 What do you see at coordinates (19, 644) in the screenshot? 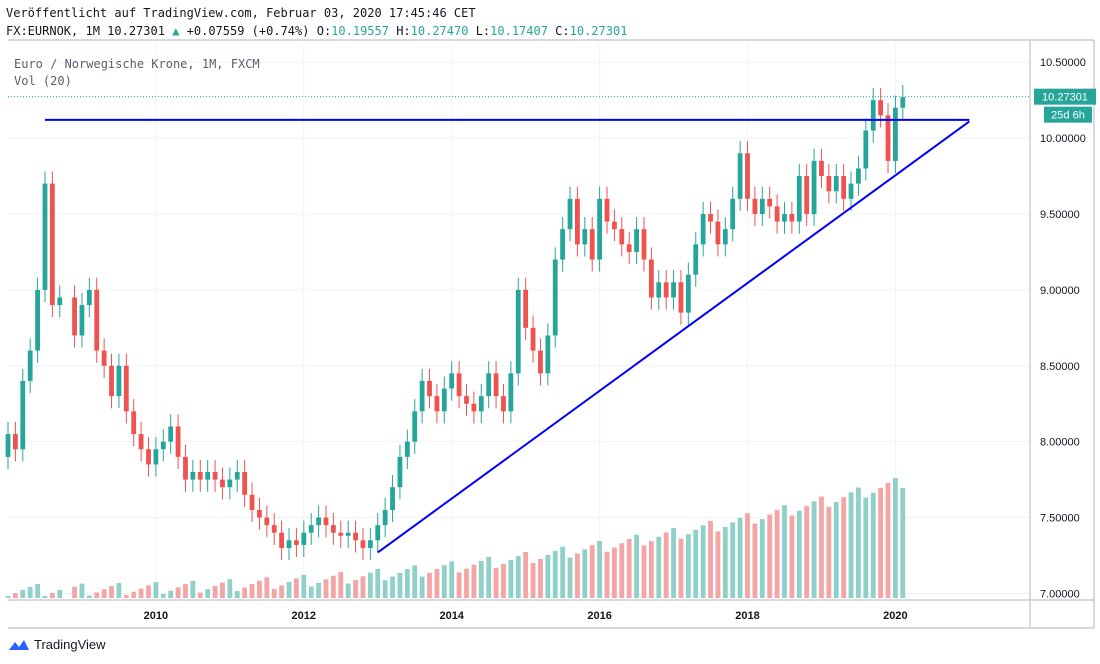
I see `tradingview-icon` at bounding box center [19, 644].